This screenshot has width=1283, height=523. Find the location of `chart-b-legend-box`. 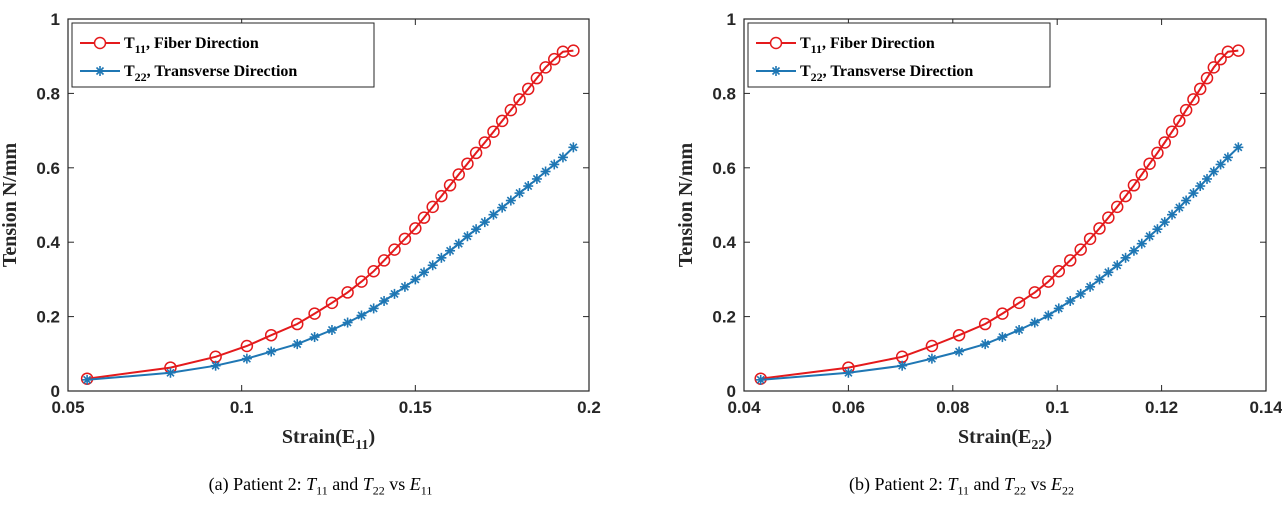

chart-b-legend-box is located at coordinates (899, 55).